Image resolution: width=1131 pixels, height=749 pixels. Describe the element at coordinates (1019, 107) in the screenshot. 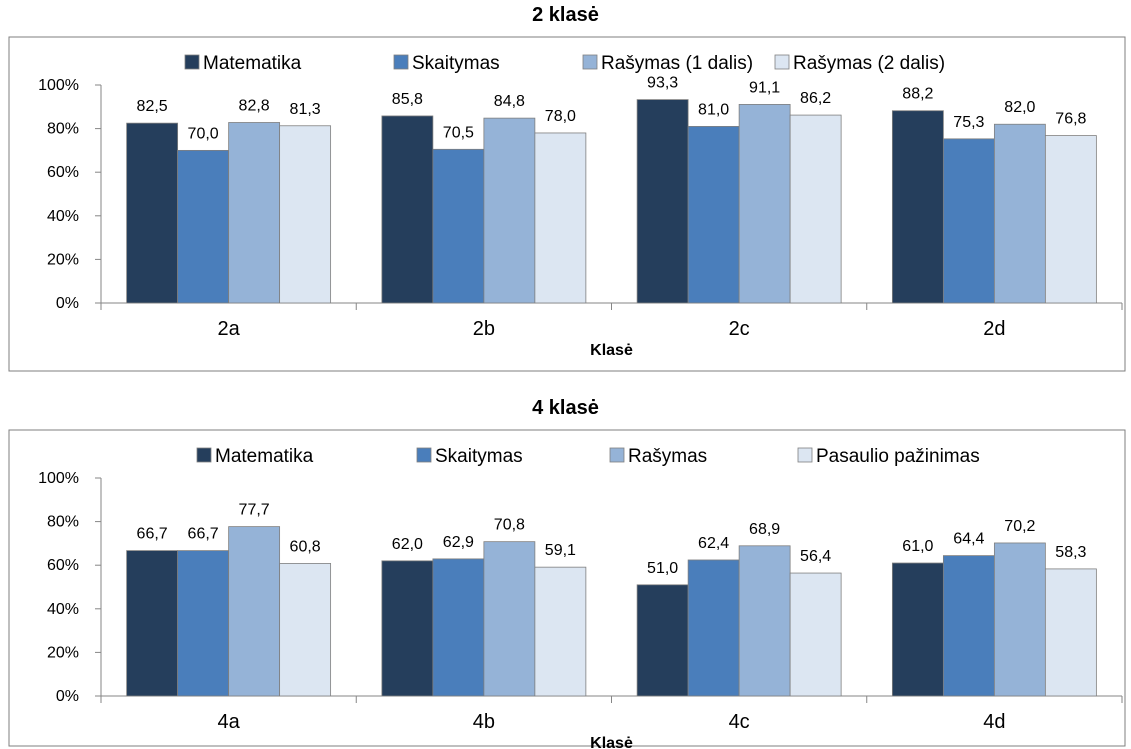

I see `data-label: 82,0` at that location.